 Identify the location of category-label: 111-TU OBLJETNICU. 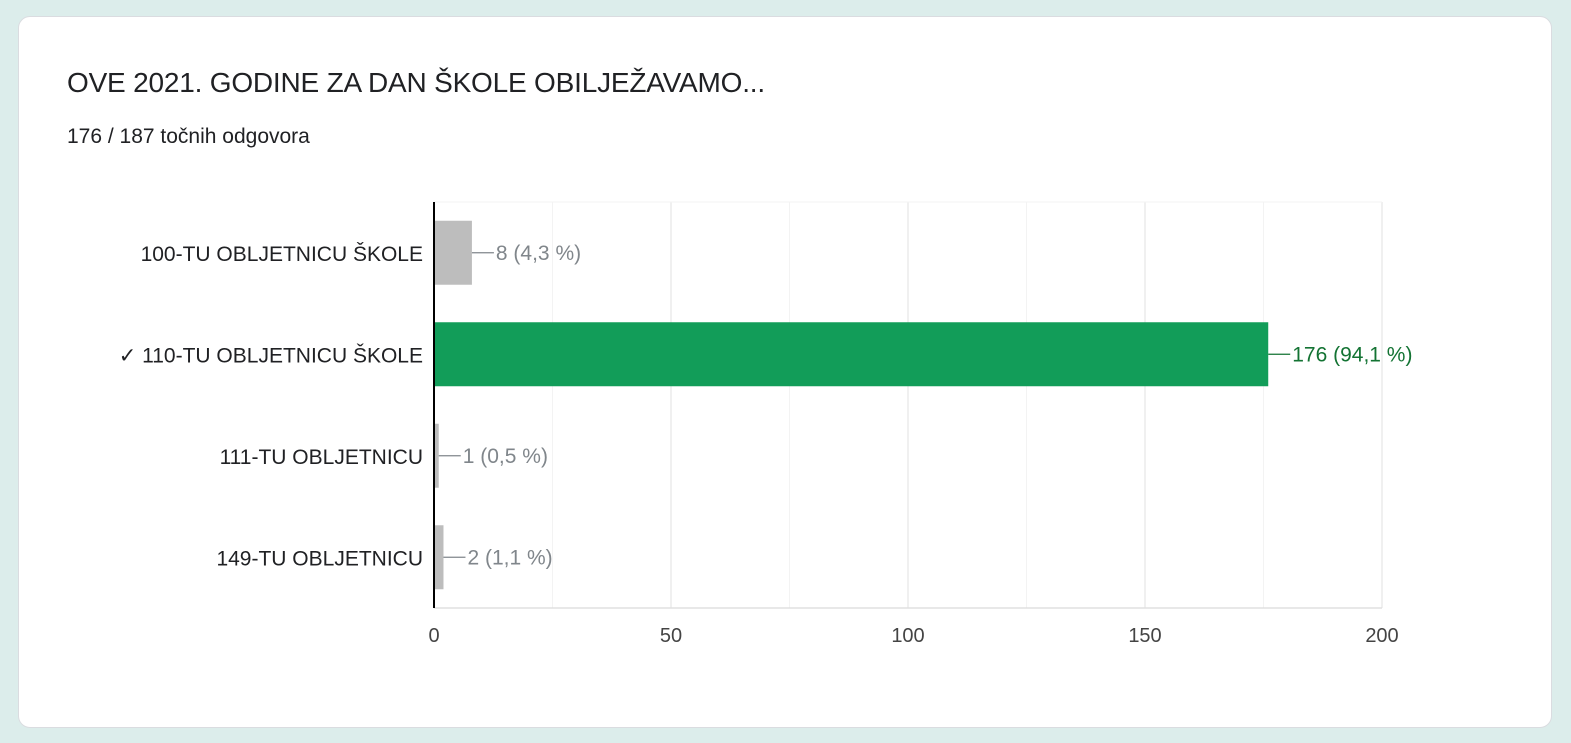
(321, 457).